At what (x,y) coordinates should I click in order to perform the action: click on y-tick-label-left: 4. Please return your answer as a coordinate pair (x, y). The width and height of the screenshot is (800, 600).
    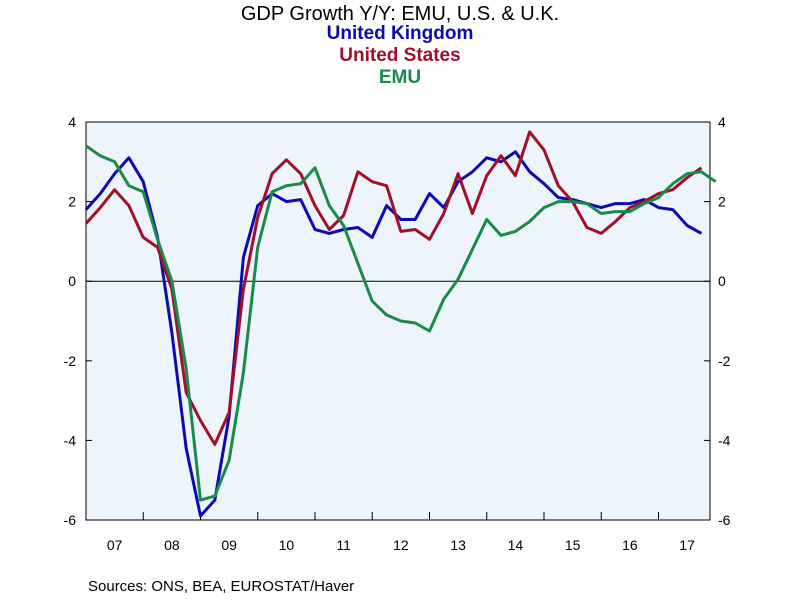
    Looking at the image, I should click on (72, 122).